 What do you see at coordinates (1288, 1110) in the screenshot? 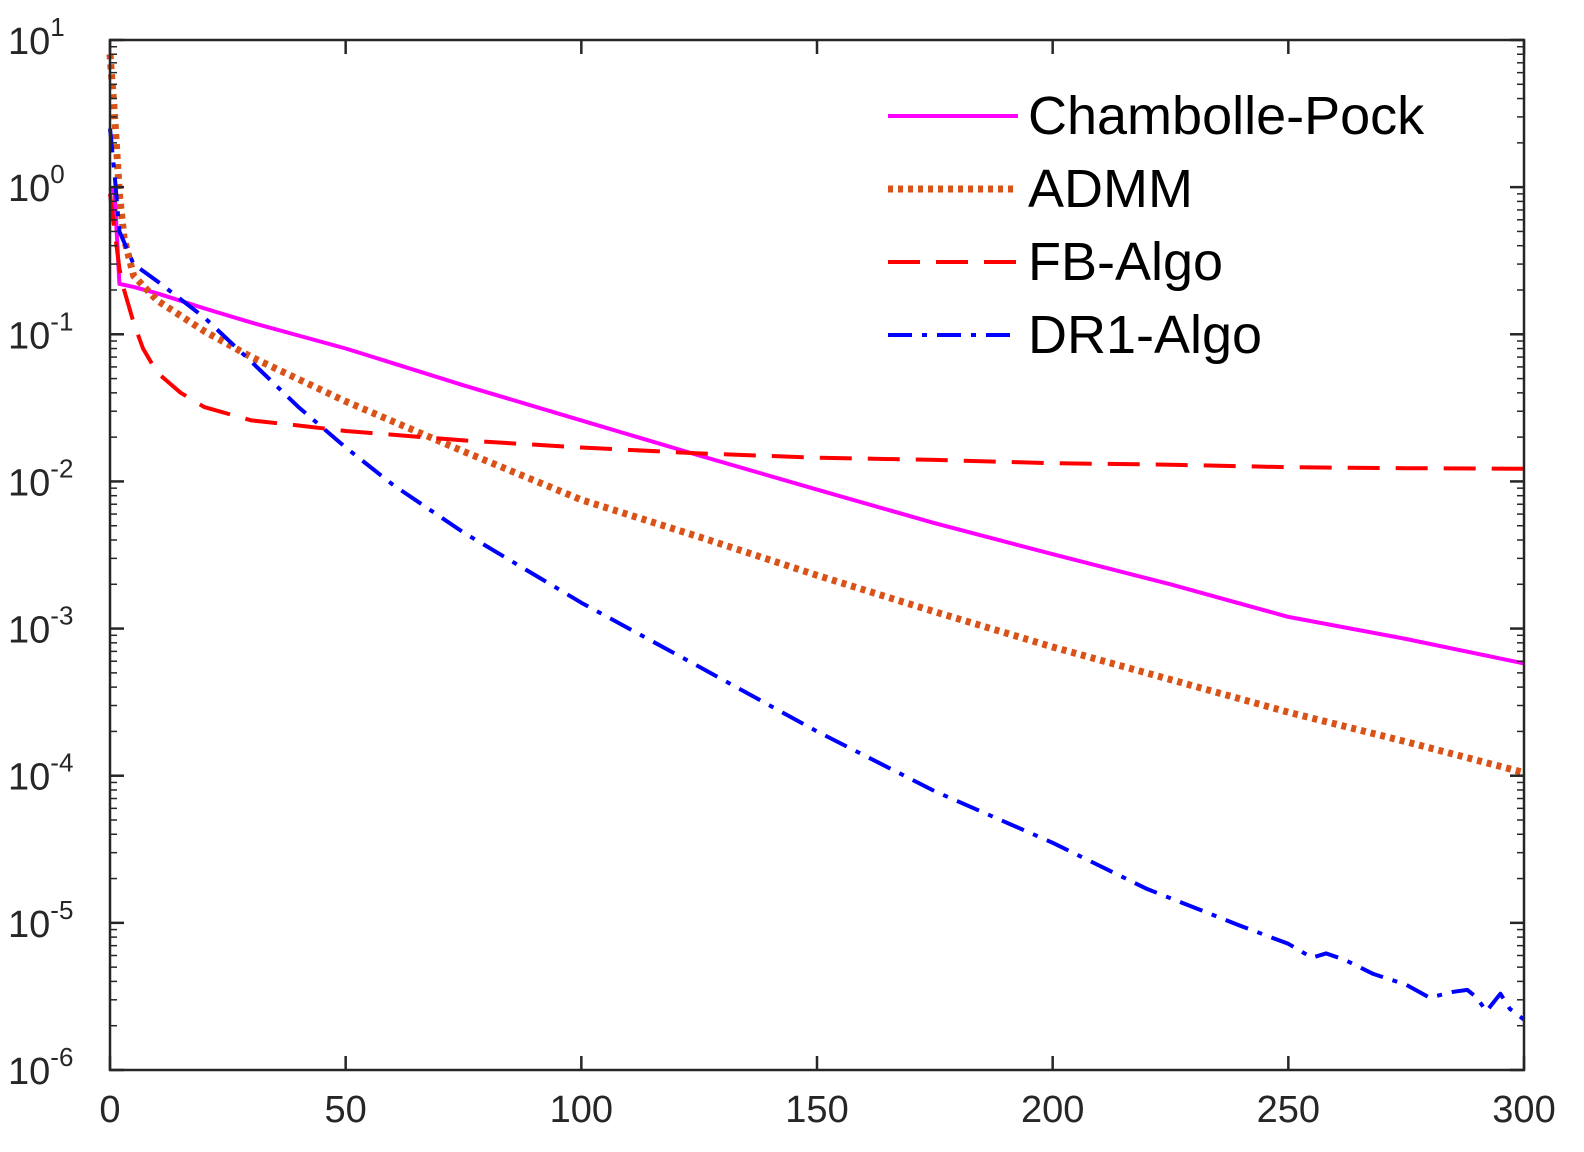
I see `x-tick-label: 250` at bounding box center [1288, 1110].